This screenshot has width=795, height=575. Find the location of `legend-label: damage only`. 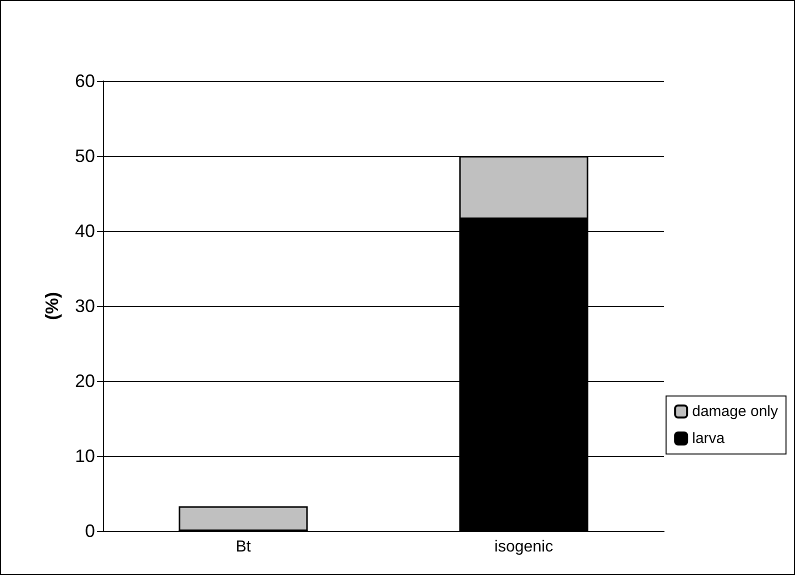

legend-label: damage only is located at coordinates (735, 411).